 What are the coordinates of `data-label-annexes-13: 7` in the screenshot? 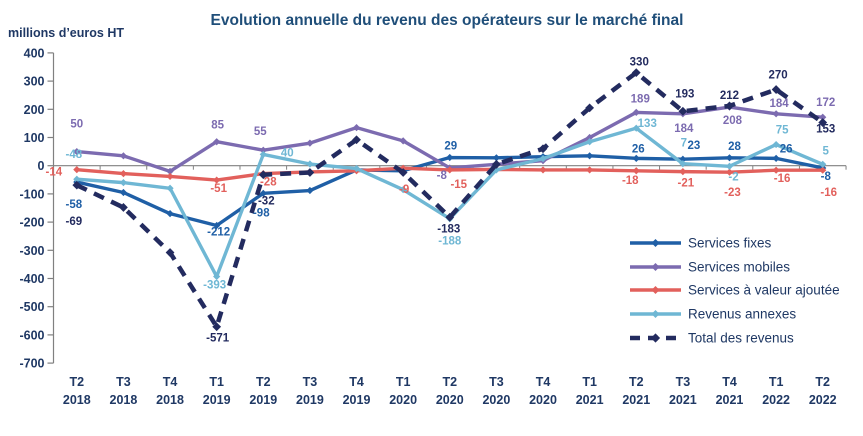 It's located at (684, 144).